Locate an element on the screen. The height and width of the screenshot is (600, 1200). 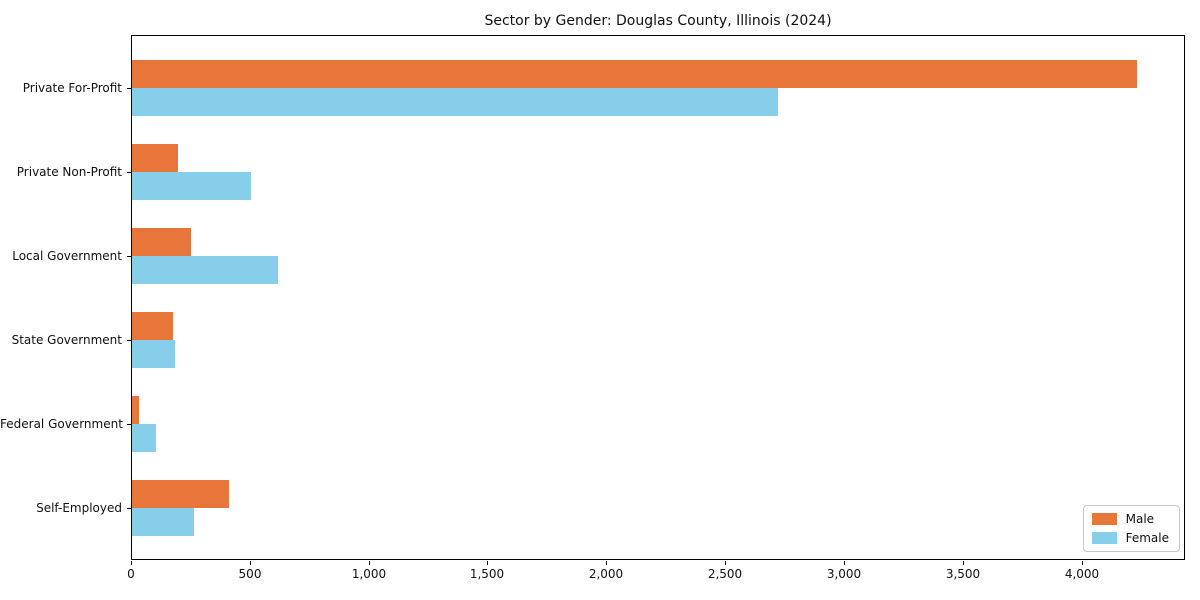
bar-female-private-for-profit is located at coordinates (455, 102).